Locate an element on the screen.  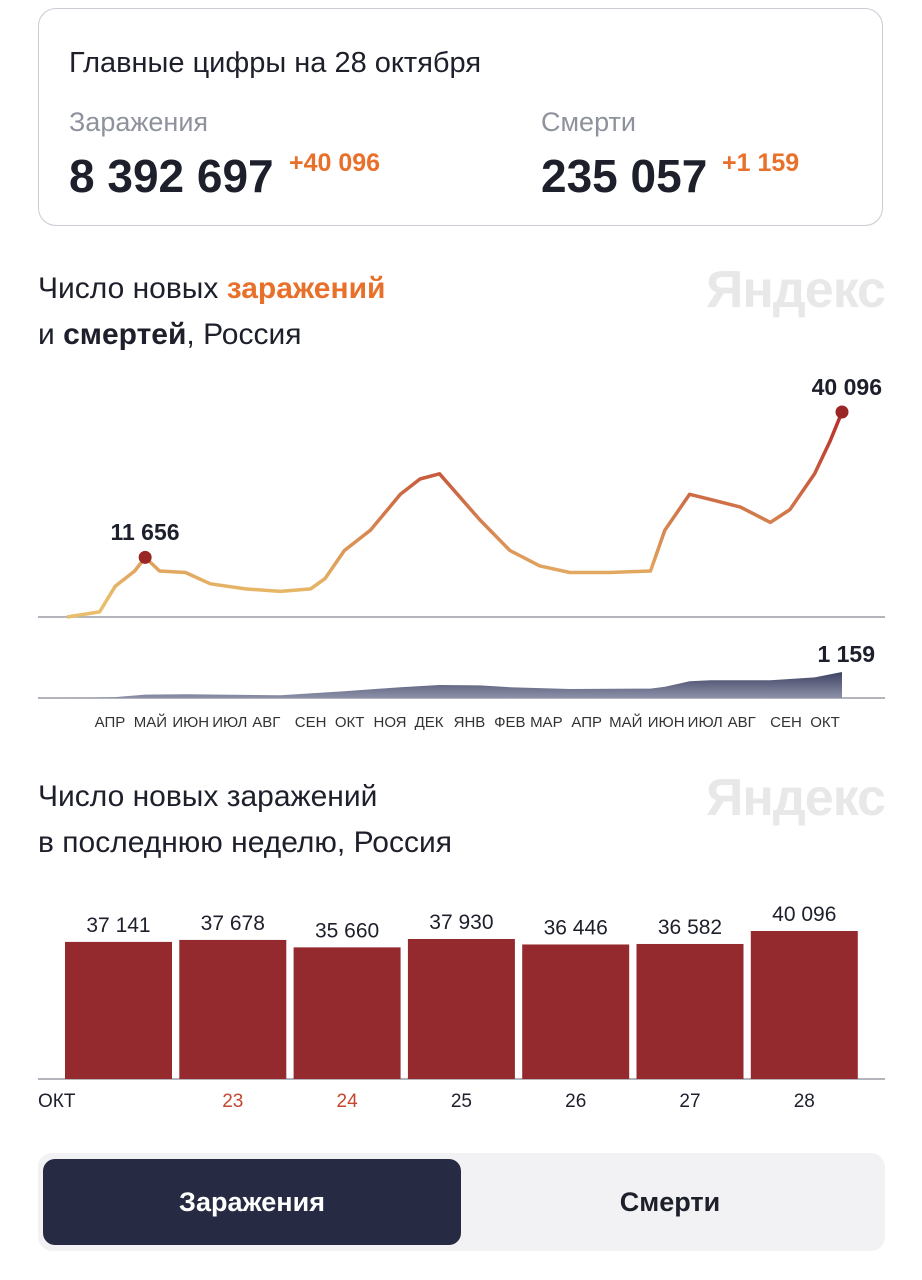
peak-label: 11 656 is located at coordinates (144, 532).